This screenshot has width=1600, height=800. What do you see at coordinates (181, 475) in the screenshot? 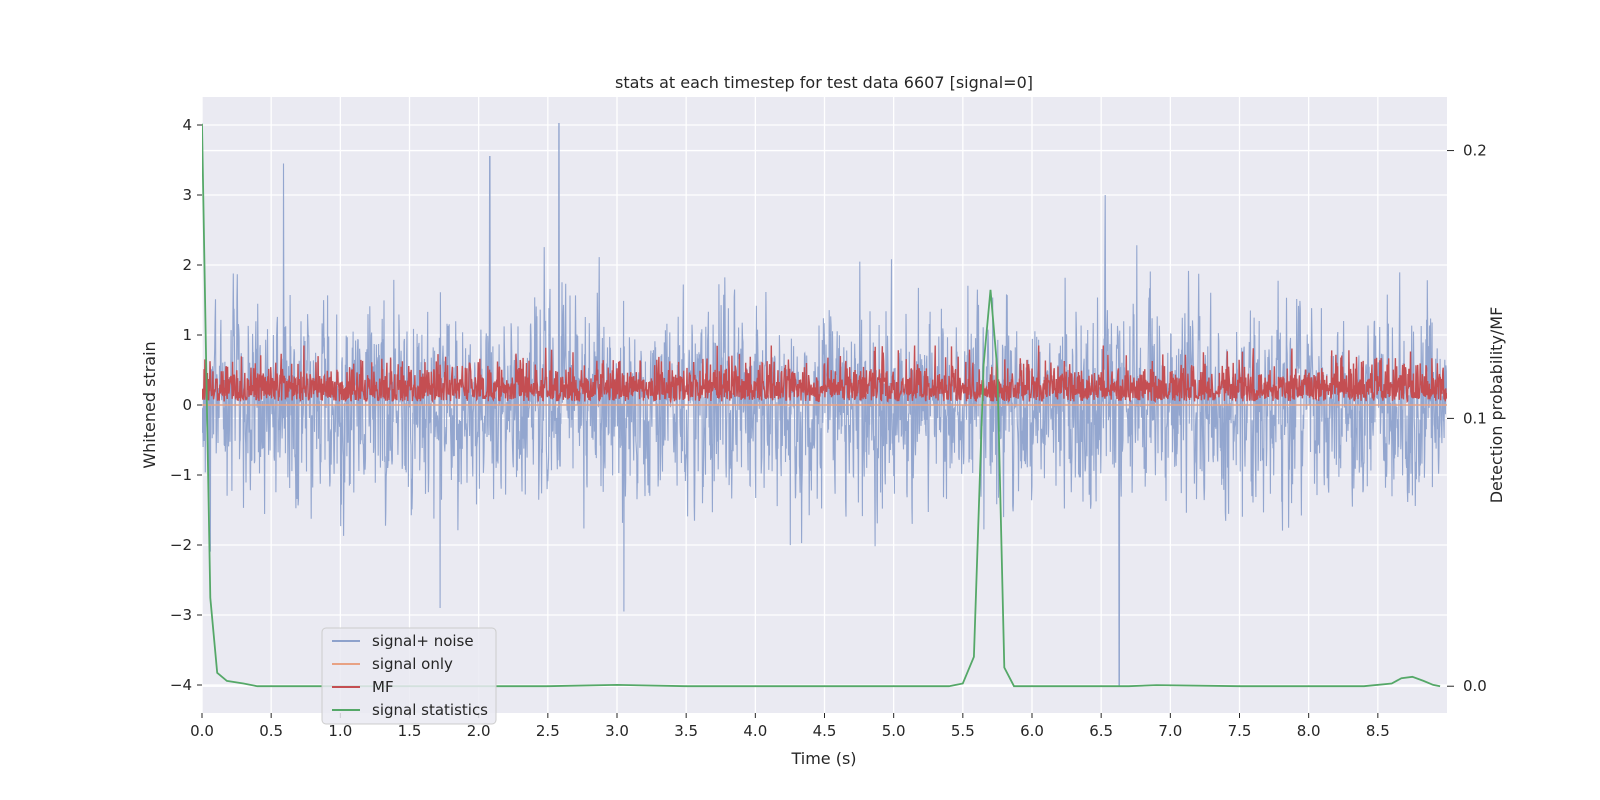
I see `y-tick-label: −1` at bounding box center [181, 475].